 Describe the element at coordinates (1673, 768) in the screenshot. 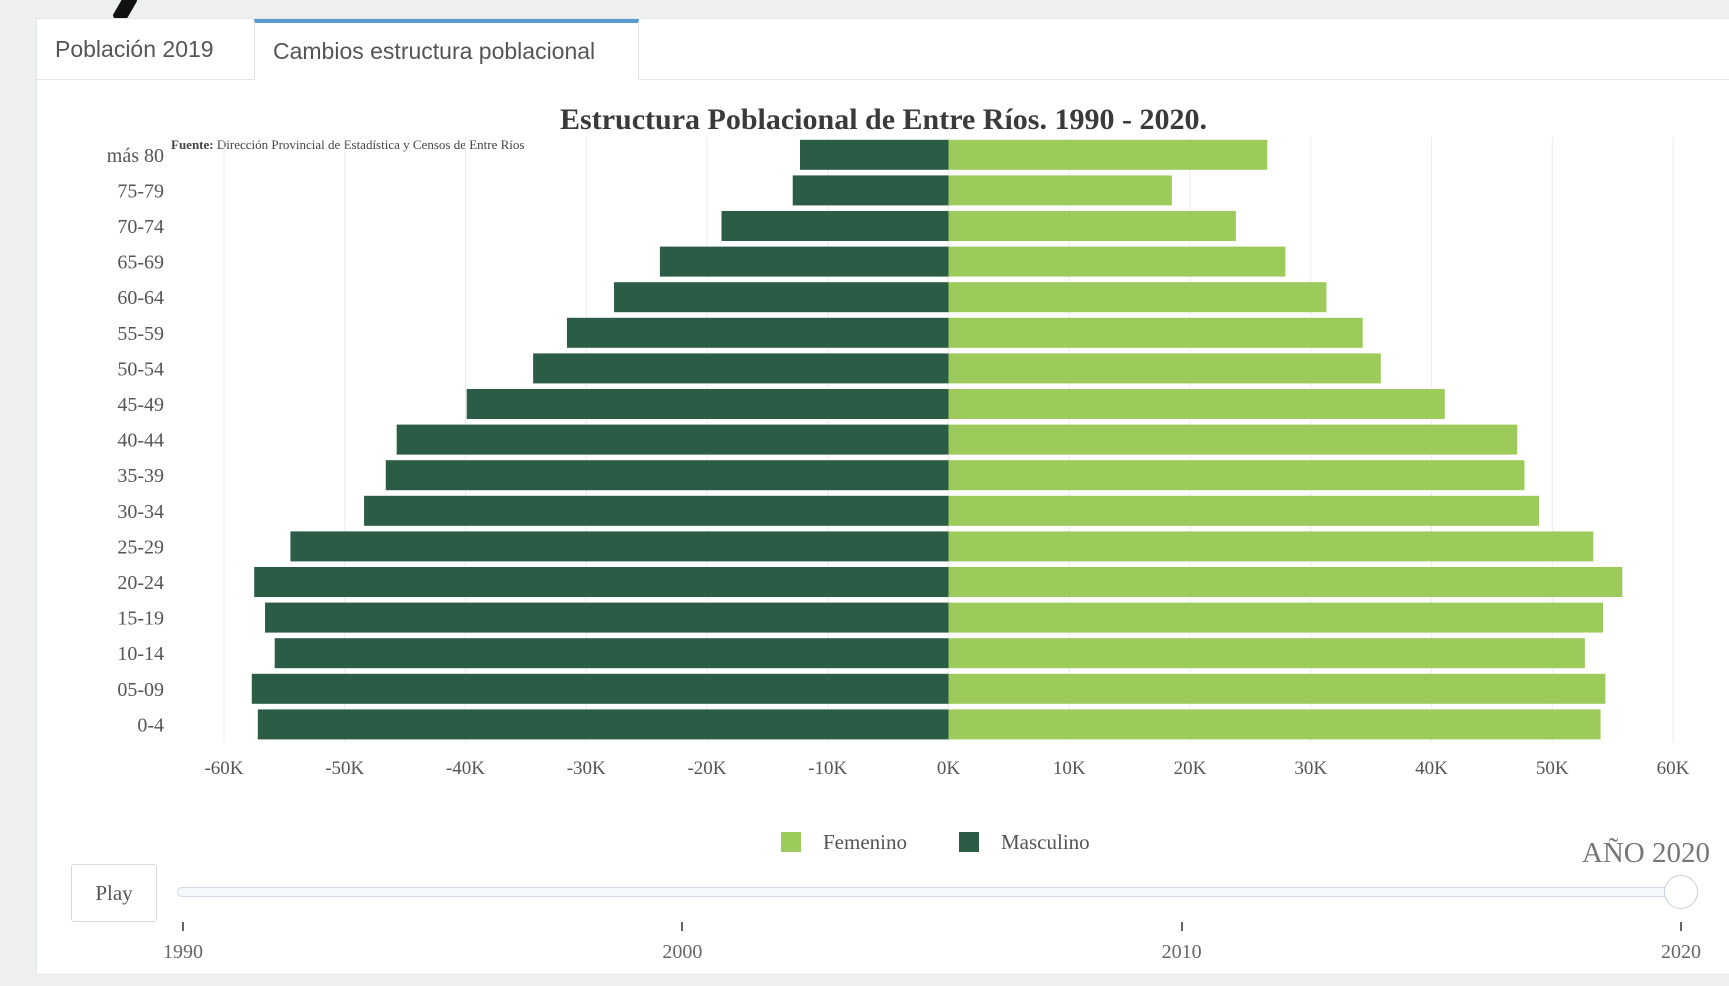

I see `x-tick-label: 60K` at that location.